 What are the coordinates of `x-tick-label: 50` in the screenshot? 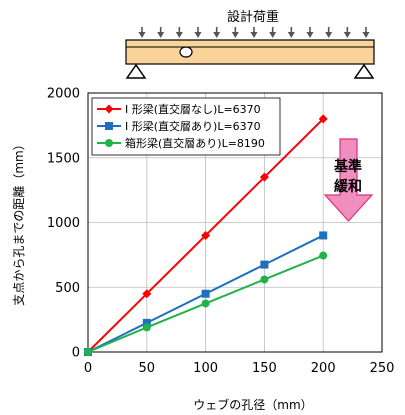 It's located at (147, 368).